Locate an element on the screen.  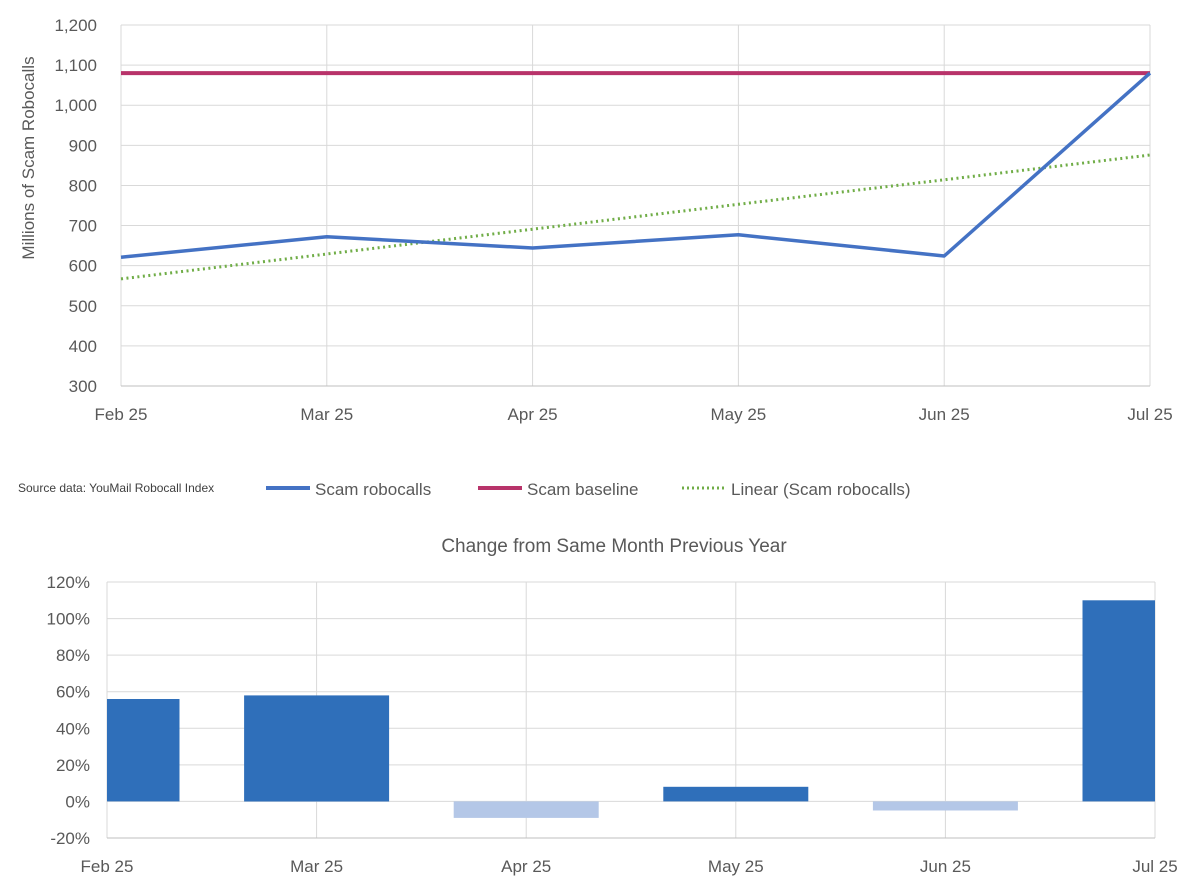
bar-chart-y-tick-label: 80% is located at coordinates (73, 655).